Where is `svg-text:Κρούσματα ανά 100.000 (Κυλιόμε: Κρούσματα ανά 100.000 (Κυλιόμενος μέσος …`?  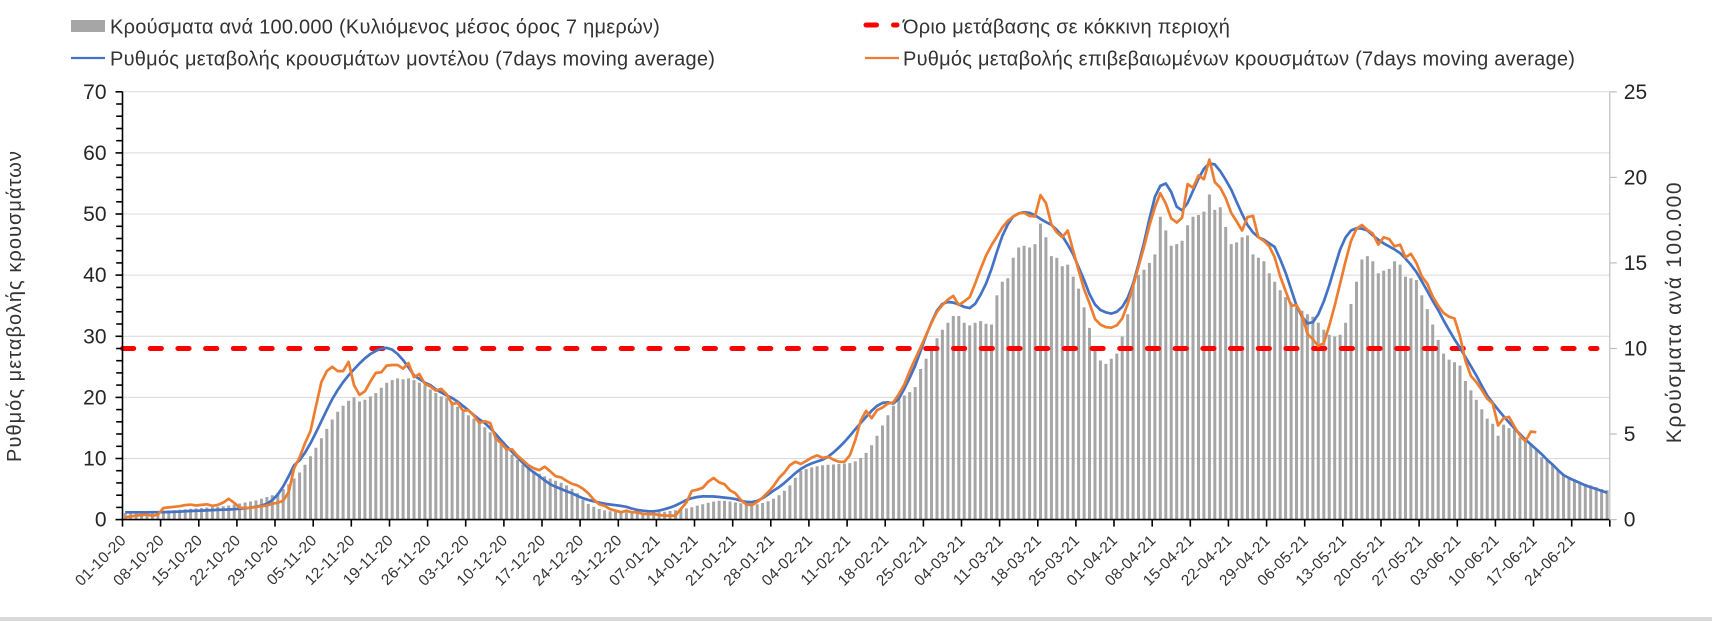 svg-text:Κρούσματα ανά 100.000 (Κυλιόμε: Κρούσματα ανά 100.000 (Κυλιόμενος μέσος … is located at coordinates (385, 28).